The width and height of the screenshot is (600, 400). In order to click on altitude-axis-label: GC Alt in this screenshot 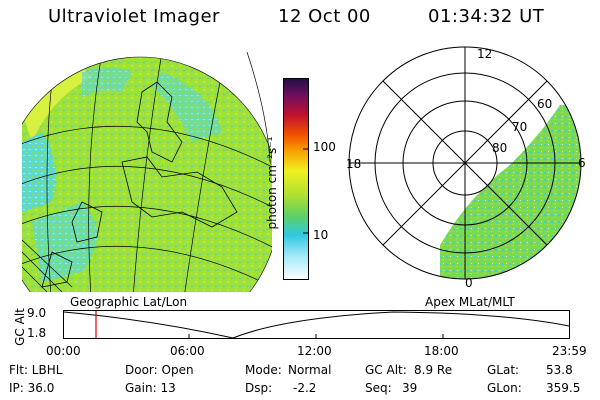, I will do `click(20, 327)`.